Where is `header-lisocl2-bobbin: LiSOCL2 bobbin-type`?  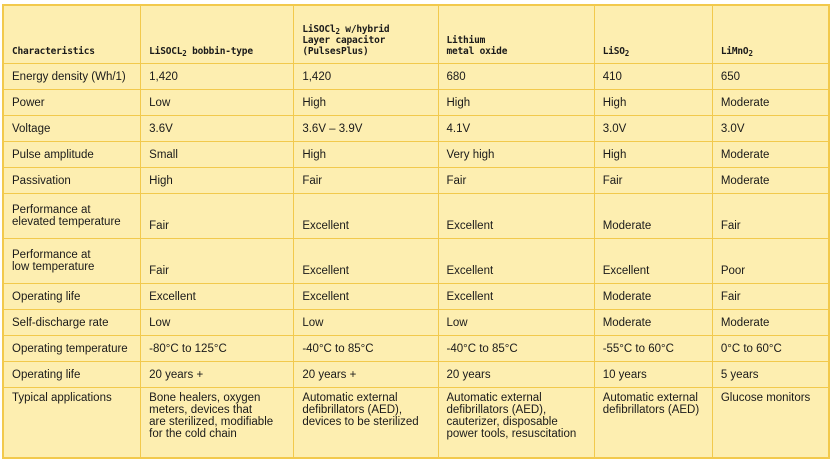
header-lisocl2-bobbin: LiSOCL2 bobbin-type is located at coordinates (217, 34).